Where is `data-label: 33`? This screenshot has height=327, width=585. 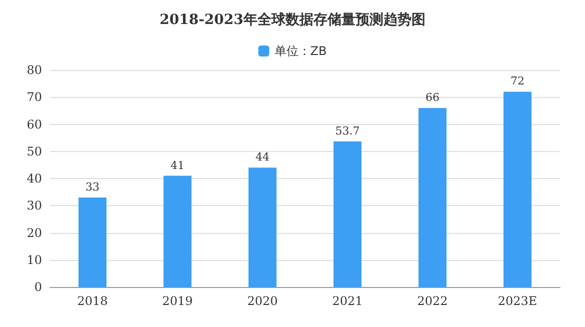 data-label: 33 is located at coordinates (93, 187).